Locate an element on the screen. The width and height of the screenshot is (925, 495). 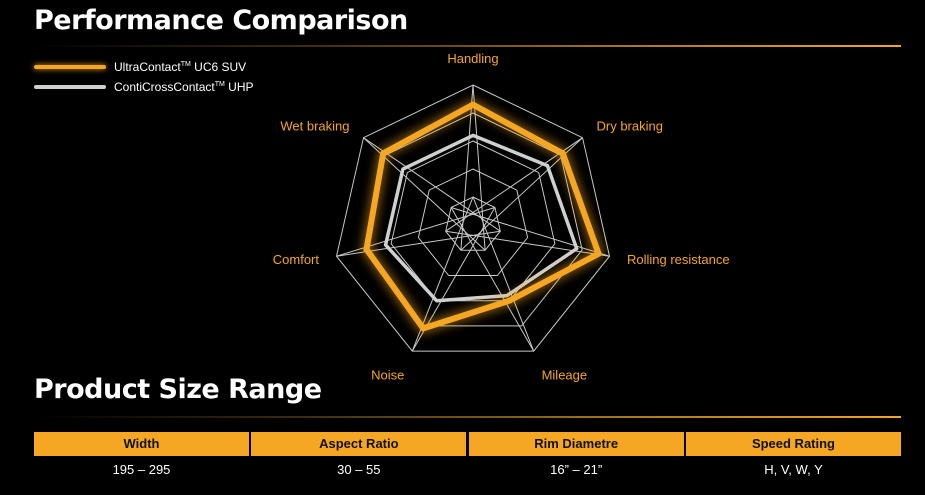
size-range-title: Product Size Range is located at coordinates (178, 389).